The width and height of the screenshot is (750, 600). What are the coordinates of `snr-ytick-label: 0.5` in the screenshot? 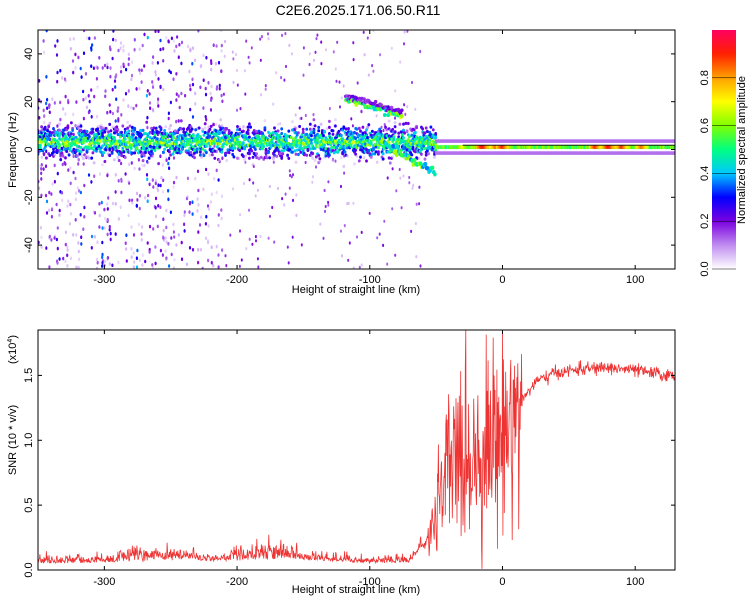 It's located at (29, 504).